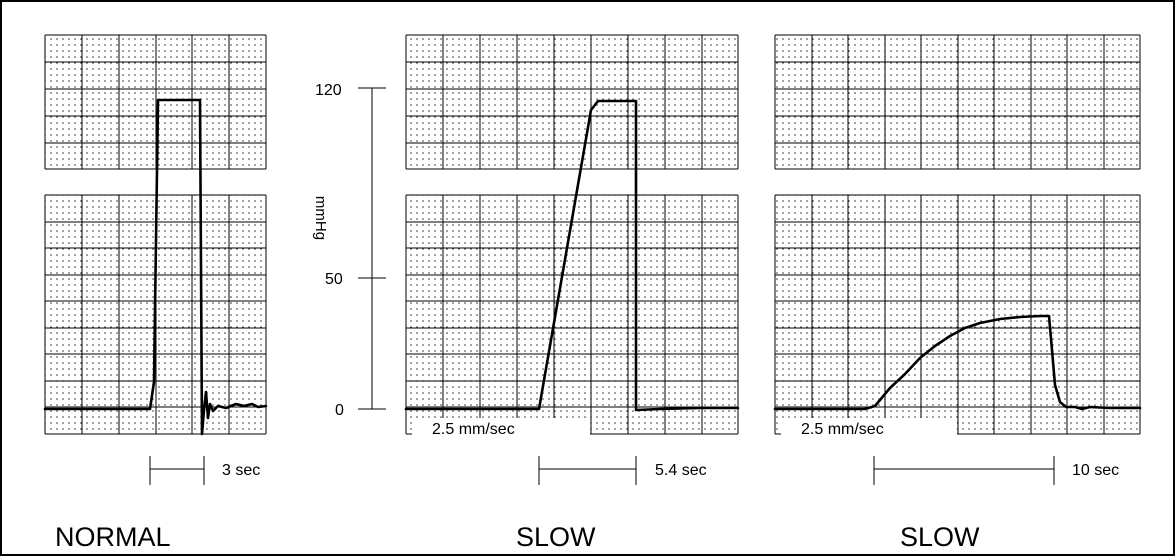 The image size is (1175, 556). I want to click on tick-label-120: 120, so click(328, 90).